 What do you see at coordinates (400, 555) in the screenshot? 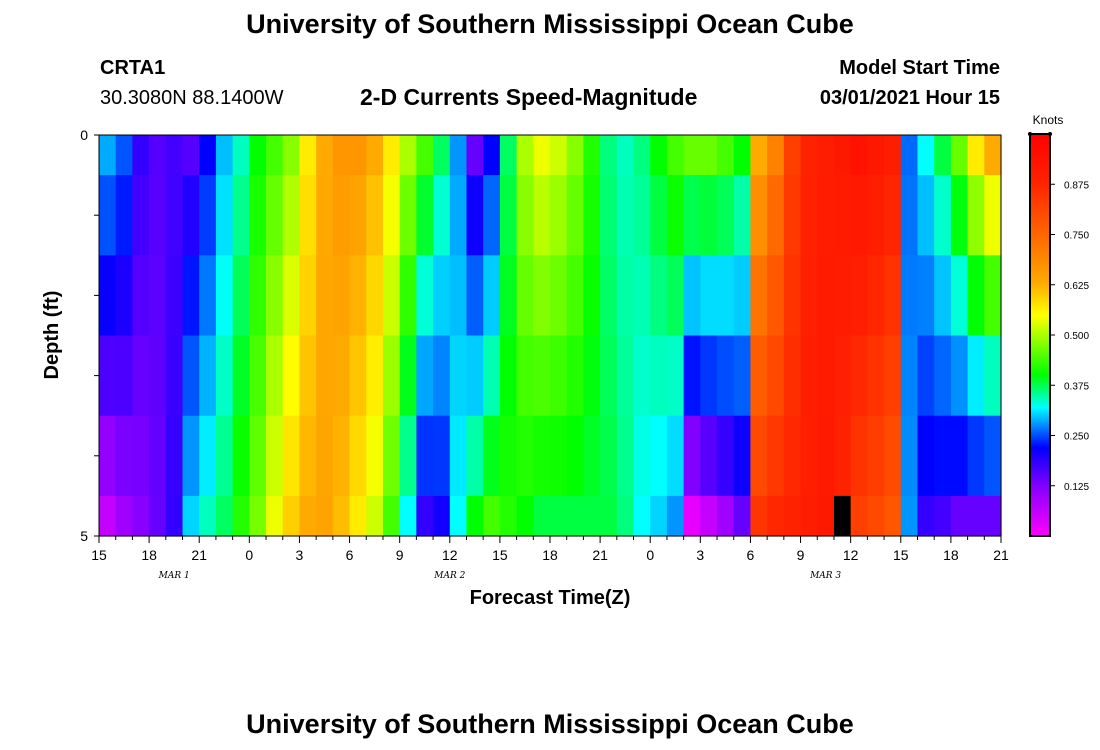
I see `x-tick-label: 9` at bounding box center [400, 555].